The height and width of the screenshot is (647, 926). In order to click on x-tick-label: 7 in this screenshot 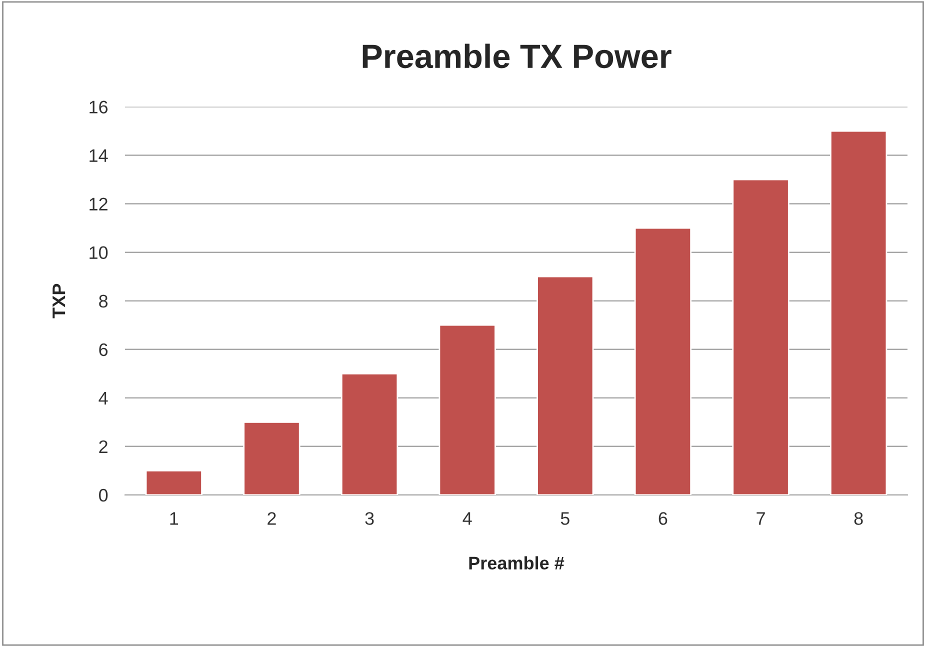, I will do `click(760, 518)`.